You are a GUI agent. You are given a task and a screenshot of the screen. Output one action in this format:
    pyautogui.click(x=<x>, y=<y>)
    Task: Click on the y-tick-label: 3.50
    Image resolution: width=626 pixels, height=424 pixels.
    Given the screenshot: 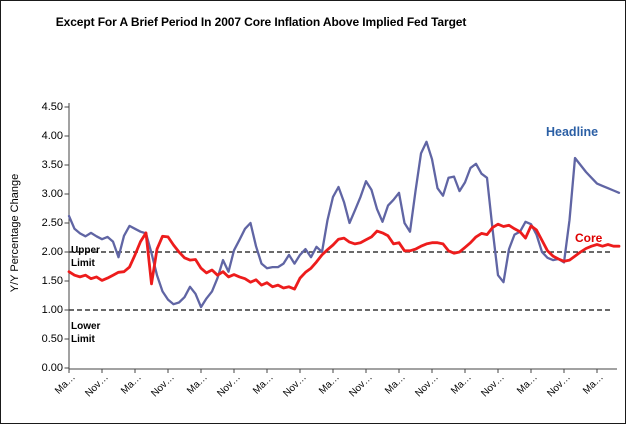 What is the action you would take?
    pyautogui.click(x=52, y=164)
    